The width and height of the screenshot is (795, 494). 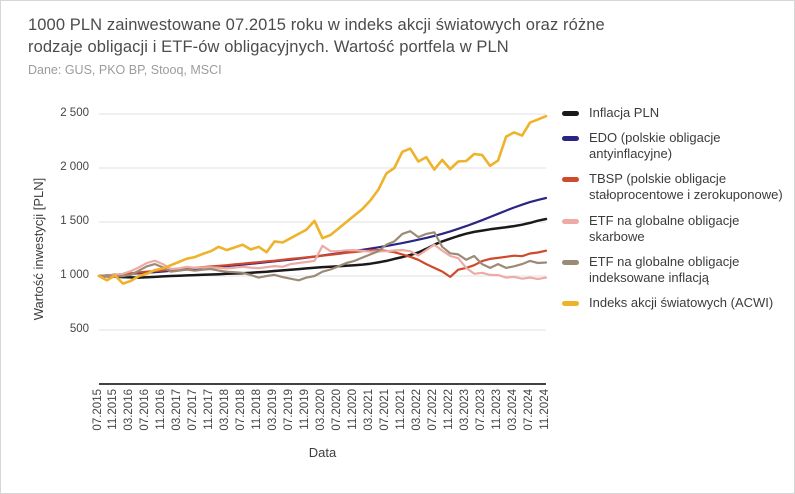 What do you see at coordinates (74, 167) in the screenshot?
I see `y-tick-label: 2 000` at bounding box center [74, 167].